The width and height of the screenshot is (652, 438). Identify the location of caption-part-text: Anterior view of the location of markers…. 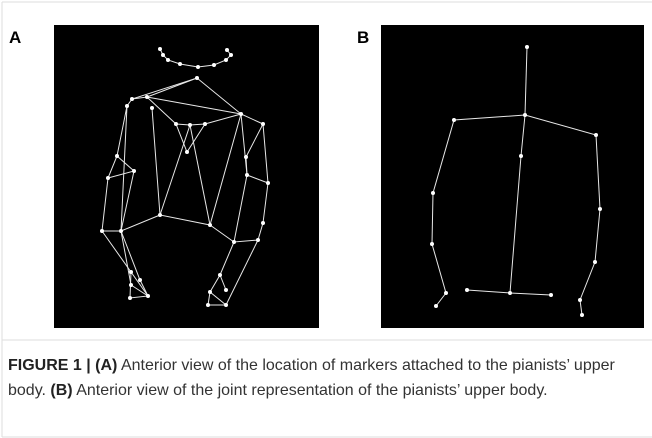
(311, 378).